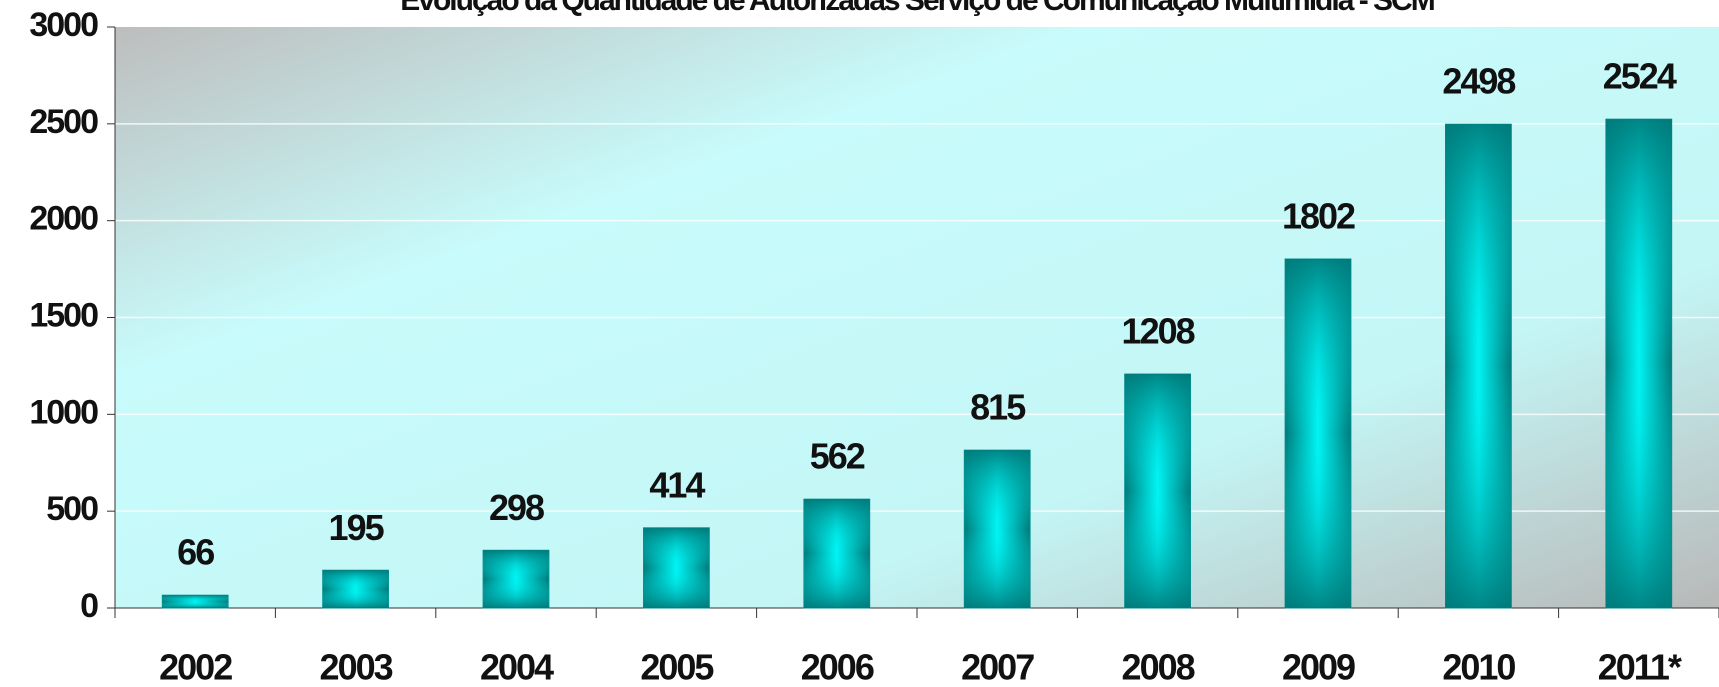 The height and width of the screenshot is (687, 1719). Describe the element at coordinates (1158, 667) in the screenshot. I see `x-tick-label: 2008` at that location.